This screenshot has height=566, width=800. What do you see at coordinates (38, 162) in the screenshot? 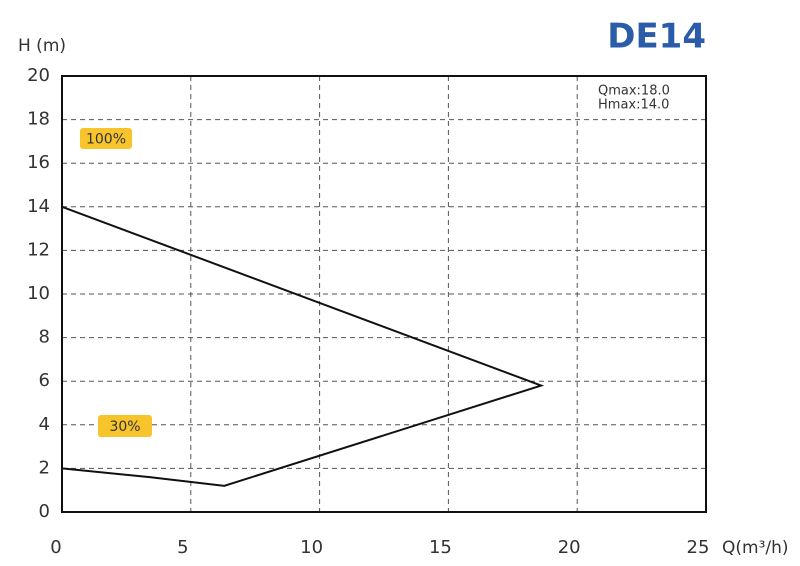
I see `y-tick-label: 16` at bounding box center [38, 162].